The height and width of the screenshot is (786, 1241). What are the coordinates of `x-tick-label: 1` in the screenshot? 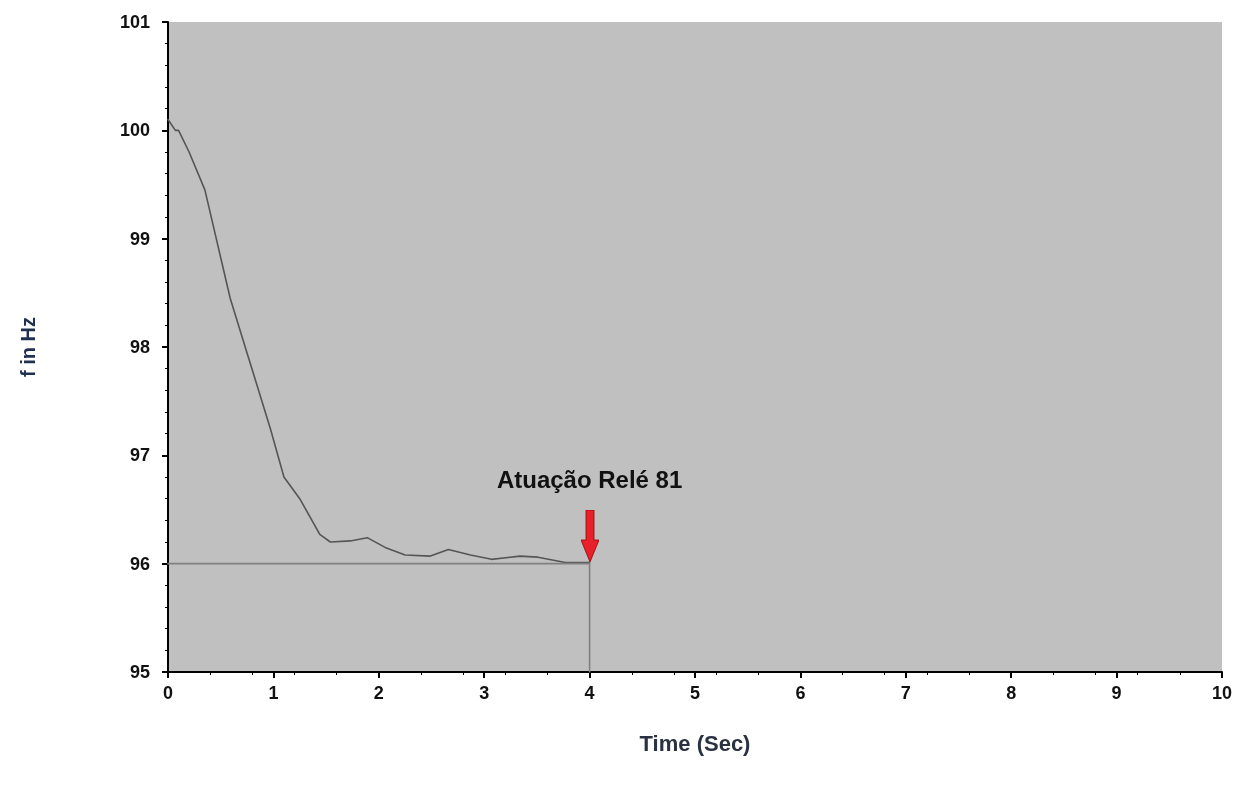 It's located at (273, 693).